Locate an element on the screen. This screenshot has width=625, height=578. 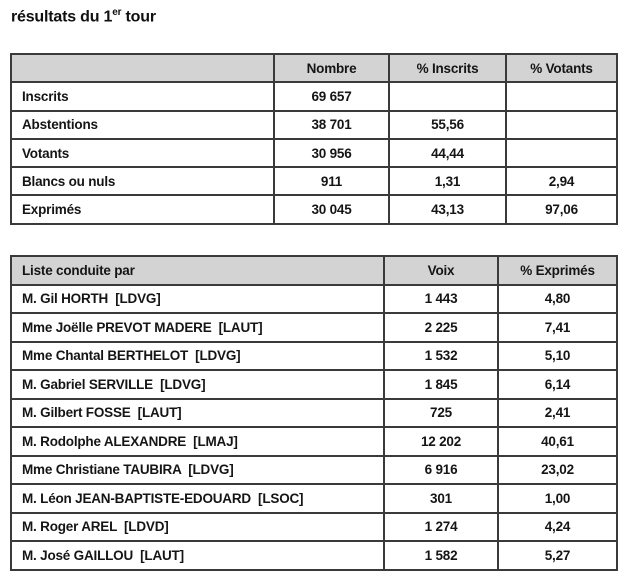
pct-inscrits-value: 1,31 is located at coordinates (447, 181).